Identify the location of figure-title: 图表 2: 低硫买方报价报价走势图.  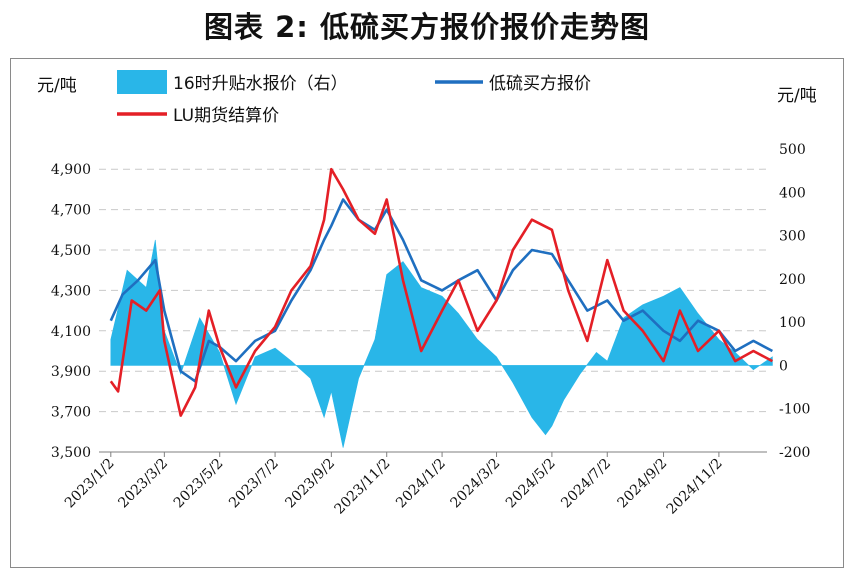
(427, 27).